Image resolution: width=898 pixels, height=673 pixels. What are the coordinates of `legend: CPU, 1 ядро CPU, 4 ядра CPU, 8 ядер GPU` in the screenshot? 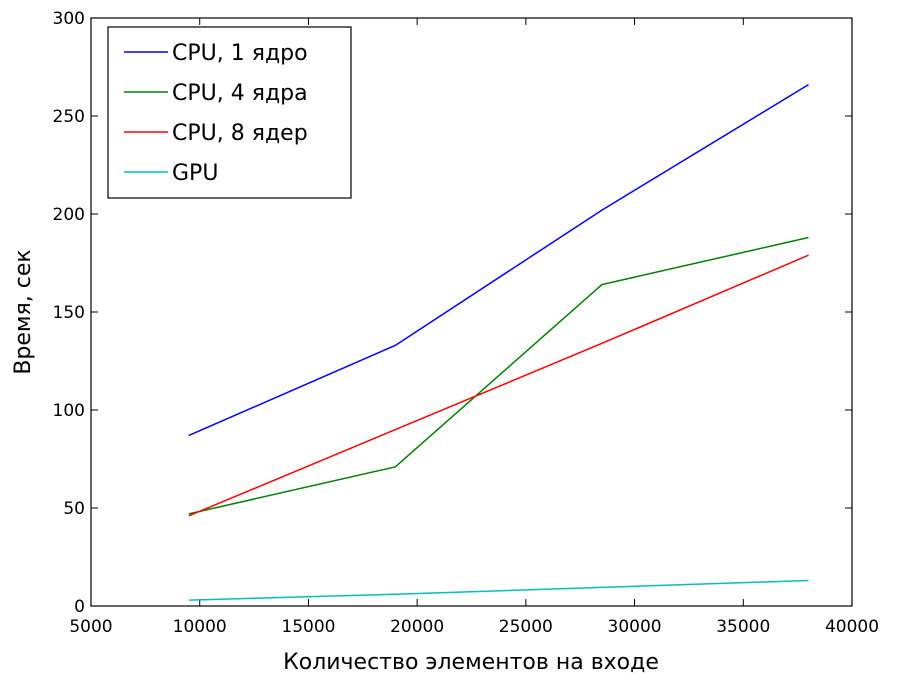 It's located at (229, 112).